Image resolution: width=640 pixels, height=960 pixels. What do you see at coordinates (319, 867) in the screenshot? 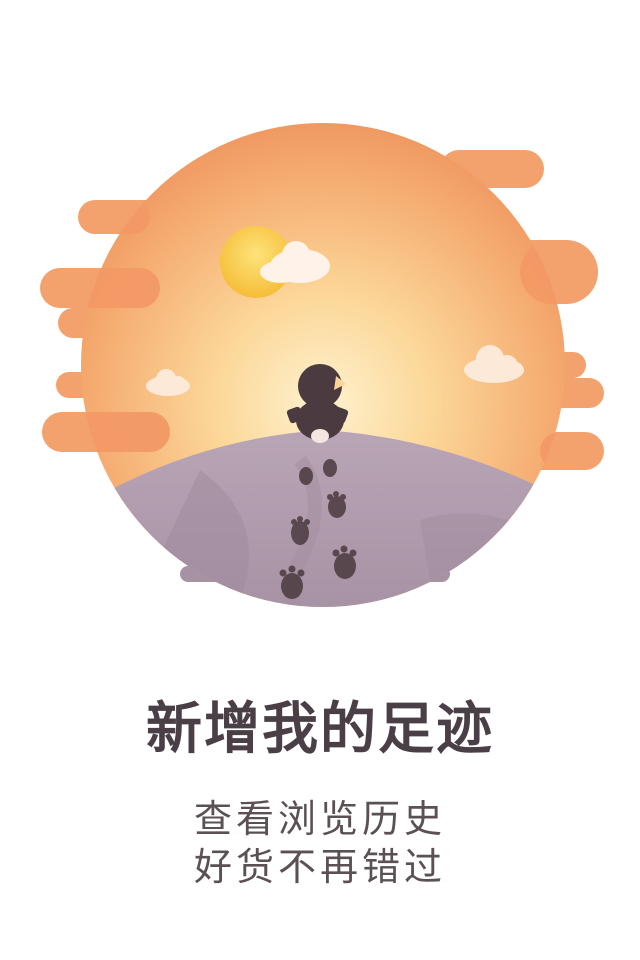
I see `subtitle-line-2: 好货不再错过` at bounding box center [319, 867].